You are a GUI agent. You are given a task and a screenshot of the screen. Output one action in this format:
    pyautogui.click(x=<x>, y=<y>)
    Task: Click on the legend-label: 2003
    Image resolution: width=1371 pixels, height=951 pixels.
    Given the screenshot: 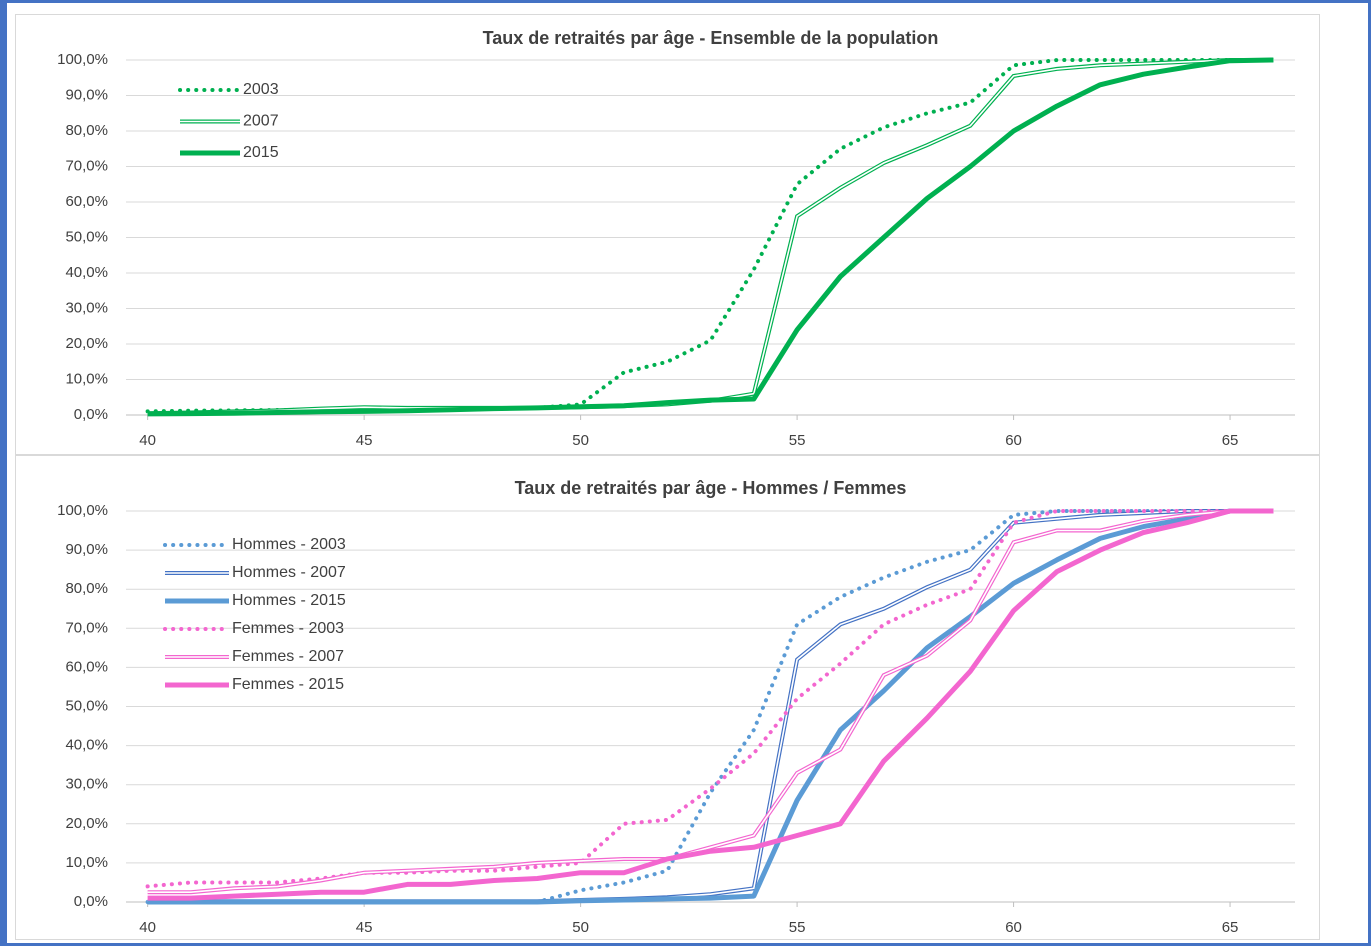 What is the action you would take?
    pyautogui.click(x=261, y=89)
    